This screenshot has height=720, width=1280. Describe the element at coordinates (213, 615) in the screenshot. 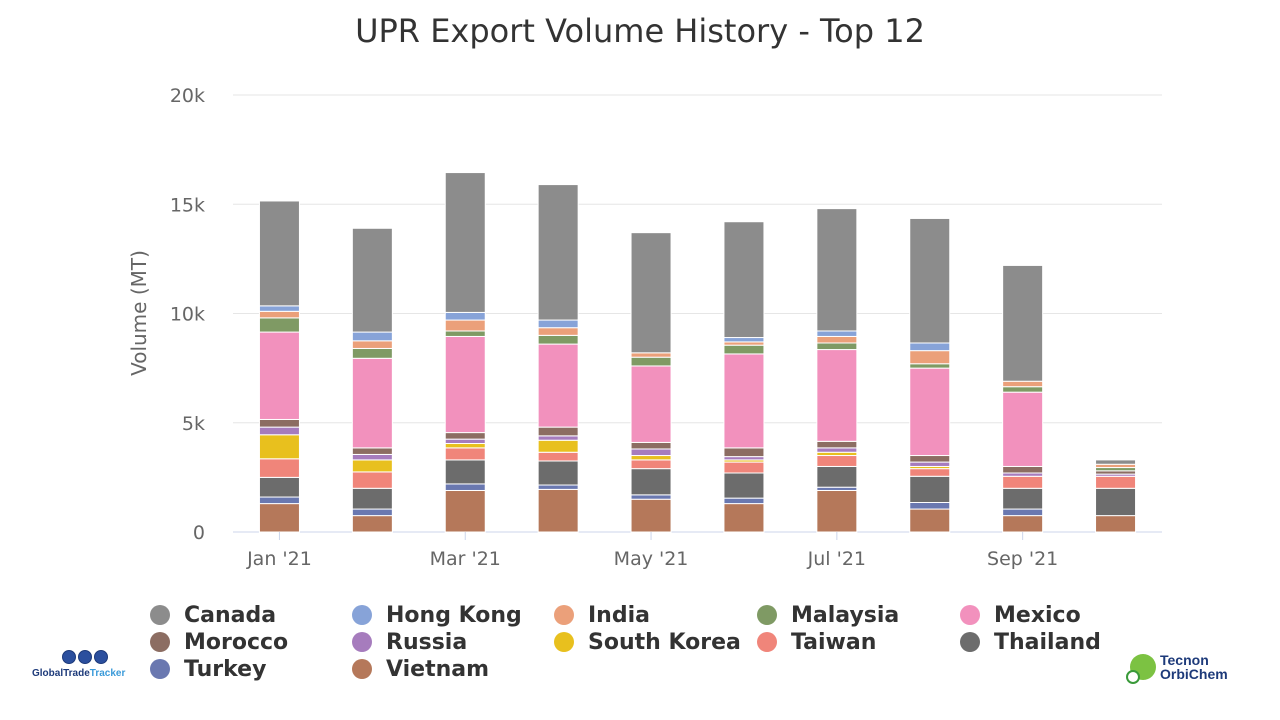

I see `legend-item: Canada` at that location.